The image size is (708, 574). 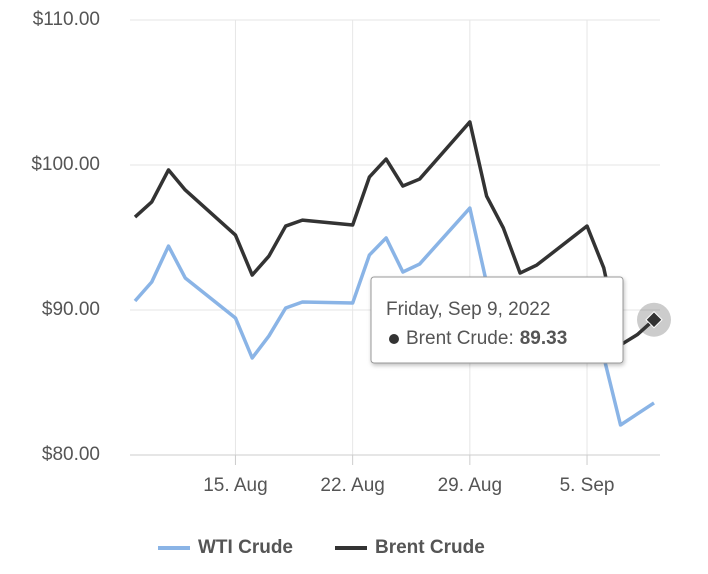 What do you see at coordinates (654, 320) in the screenshot?
I see `hover-marker` at bounding box center [654, 320].